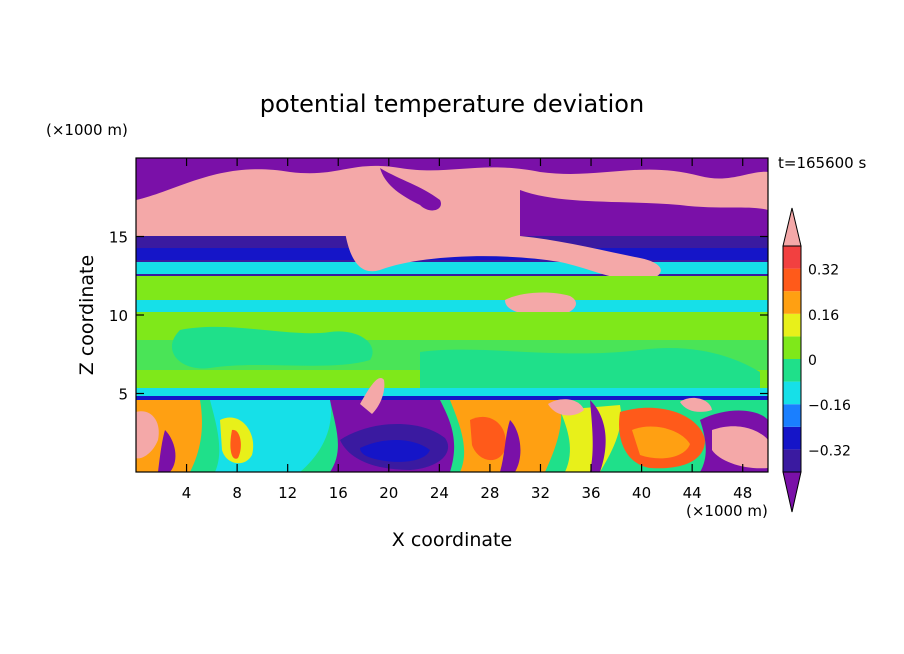  Describe the element at coordinates (87, 315) in the screenshot. I see `y-axis-label: Z coordinate` at that location.